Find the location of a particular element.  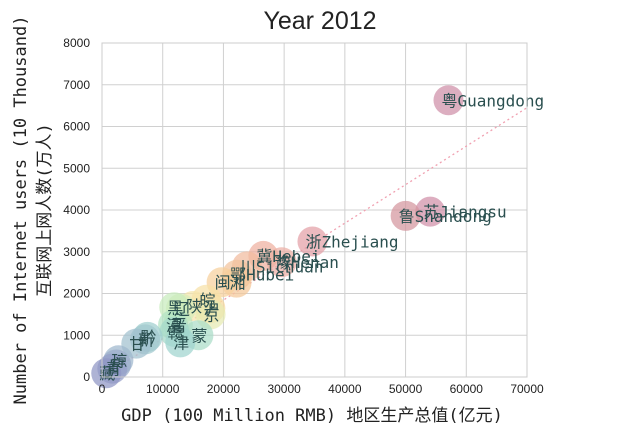

y-tick-label: 3000 is located at coordinates (76, 252).